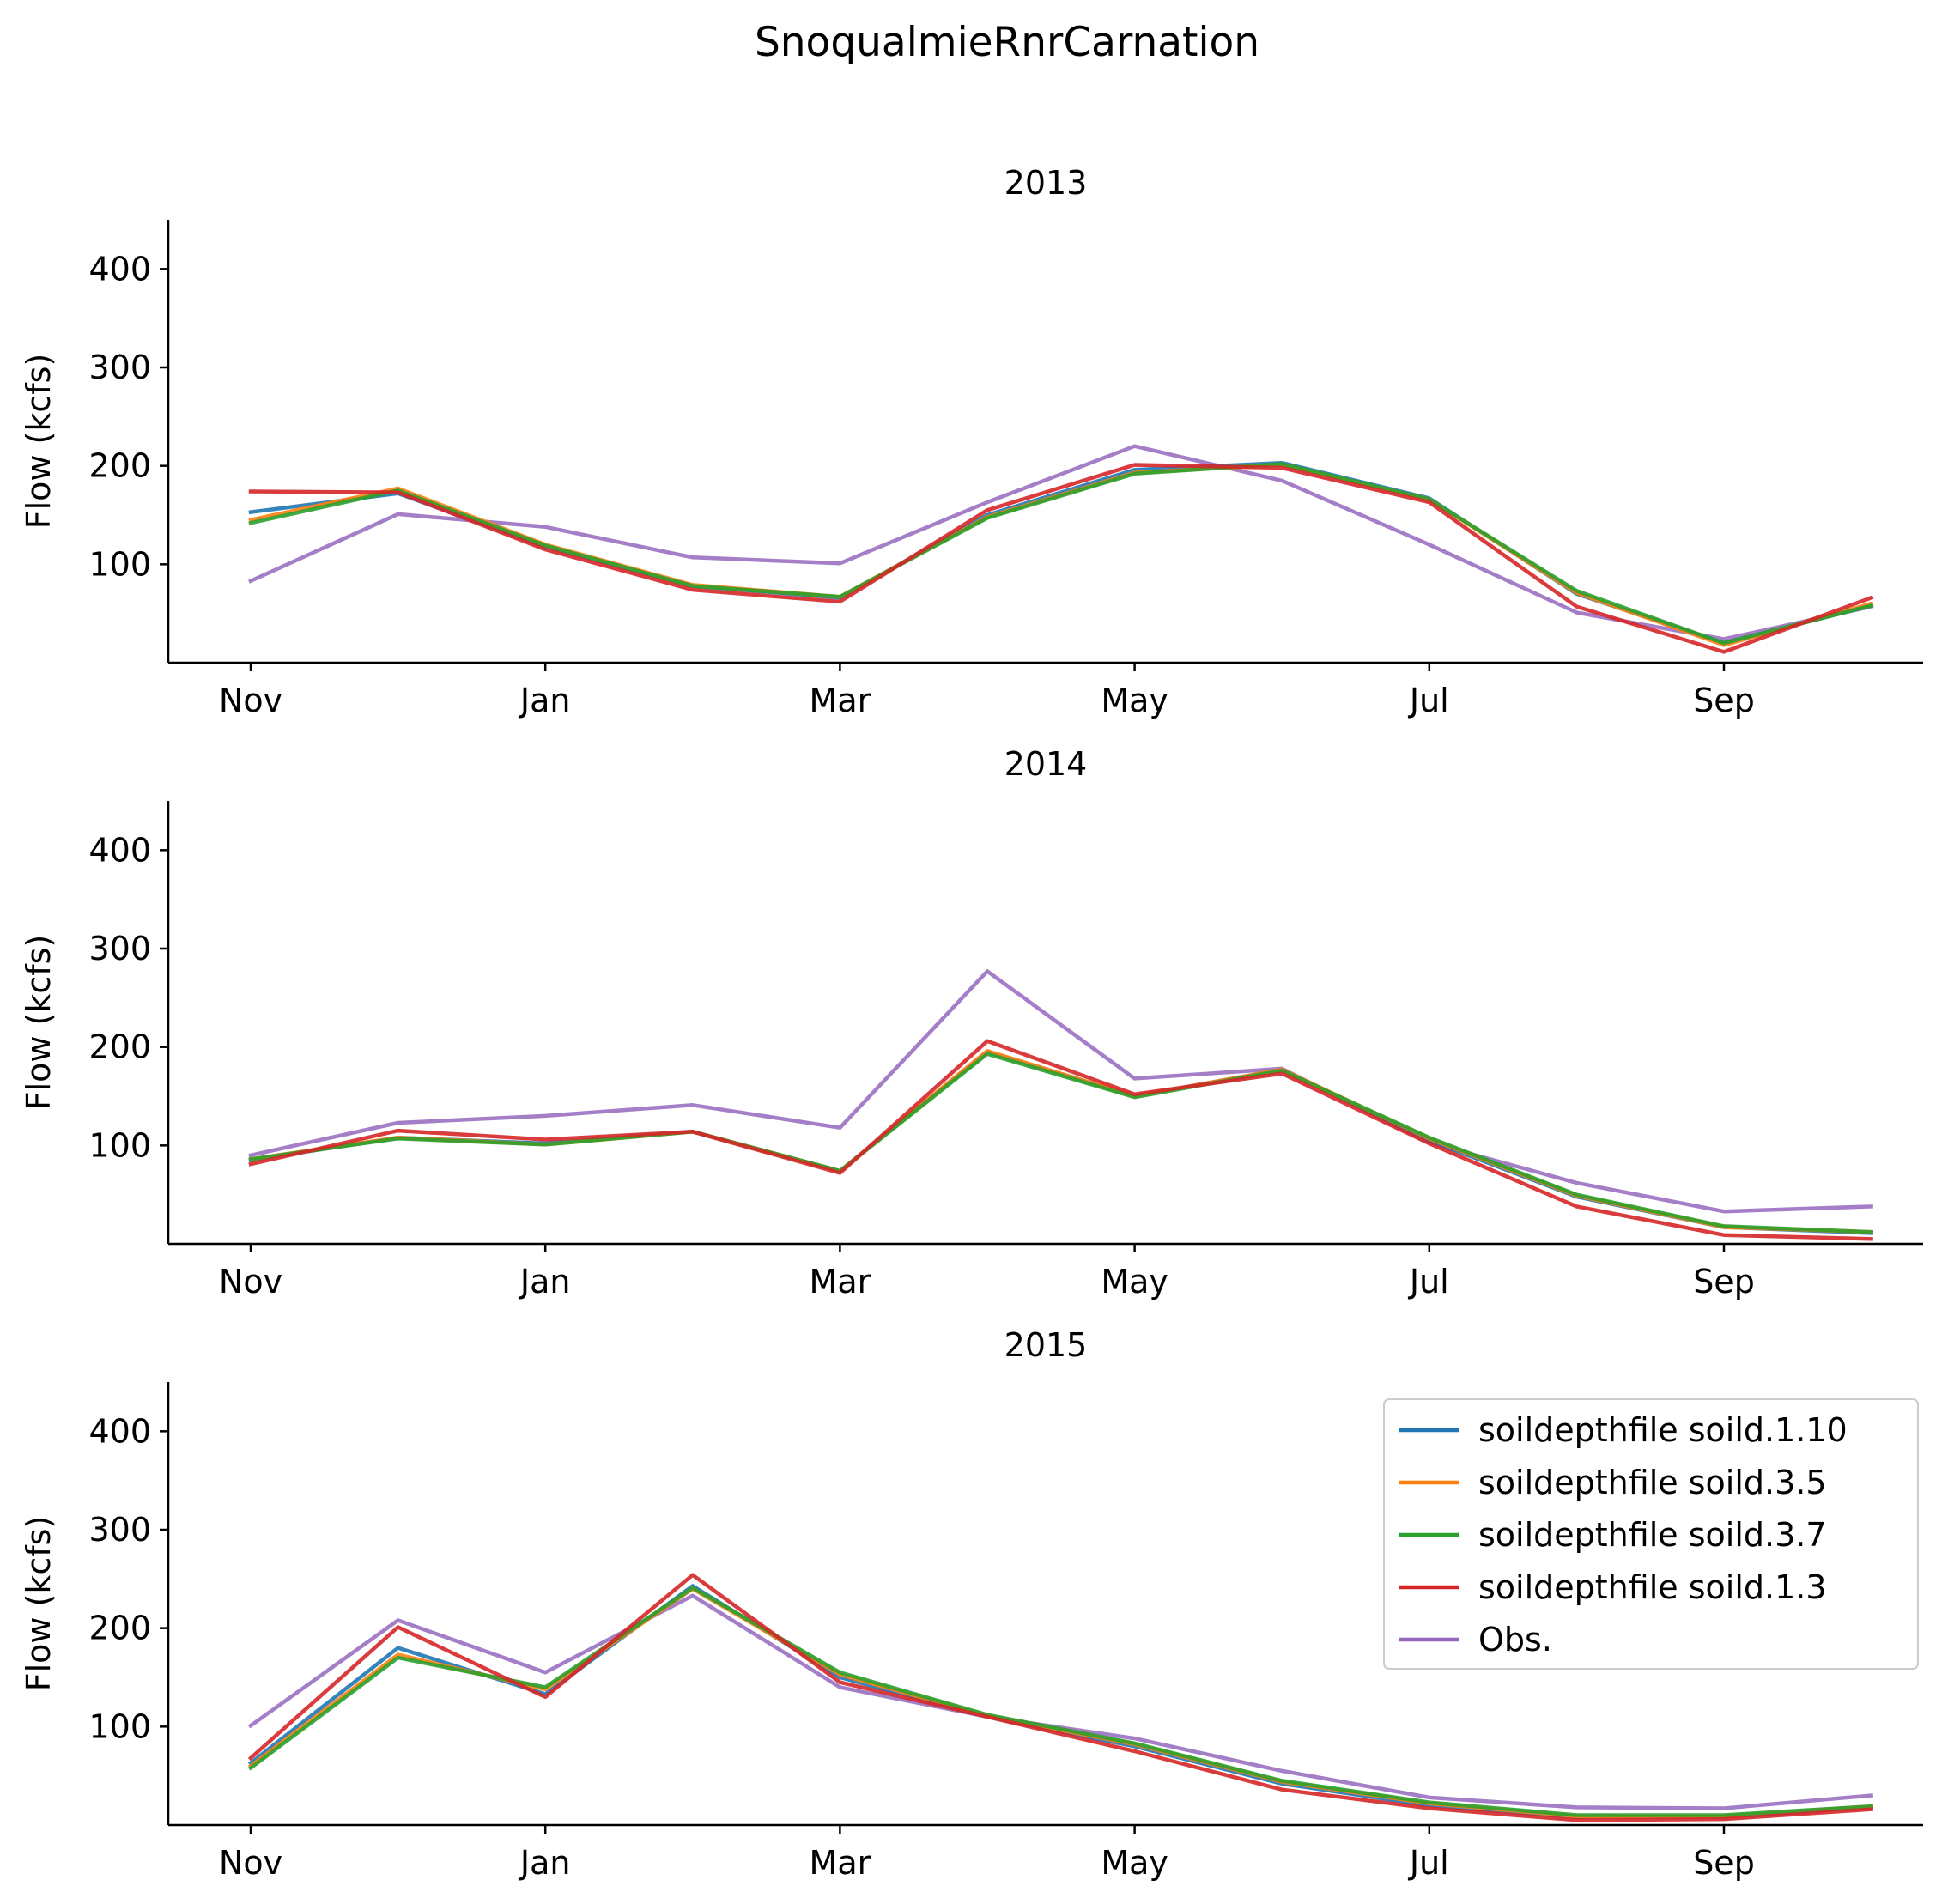  Describe the element at coordinates (1663, 1430) in the screenshot. I see `legend-label: soildepthfile soild.1.10` at that location.